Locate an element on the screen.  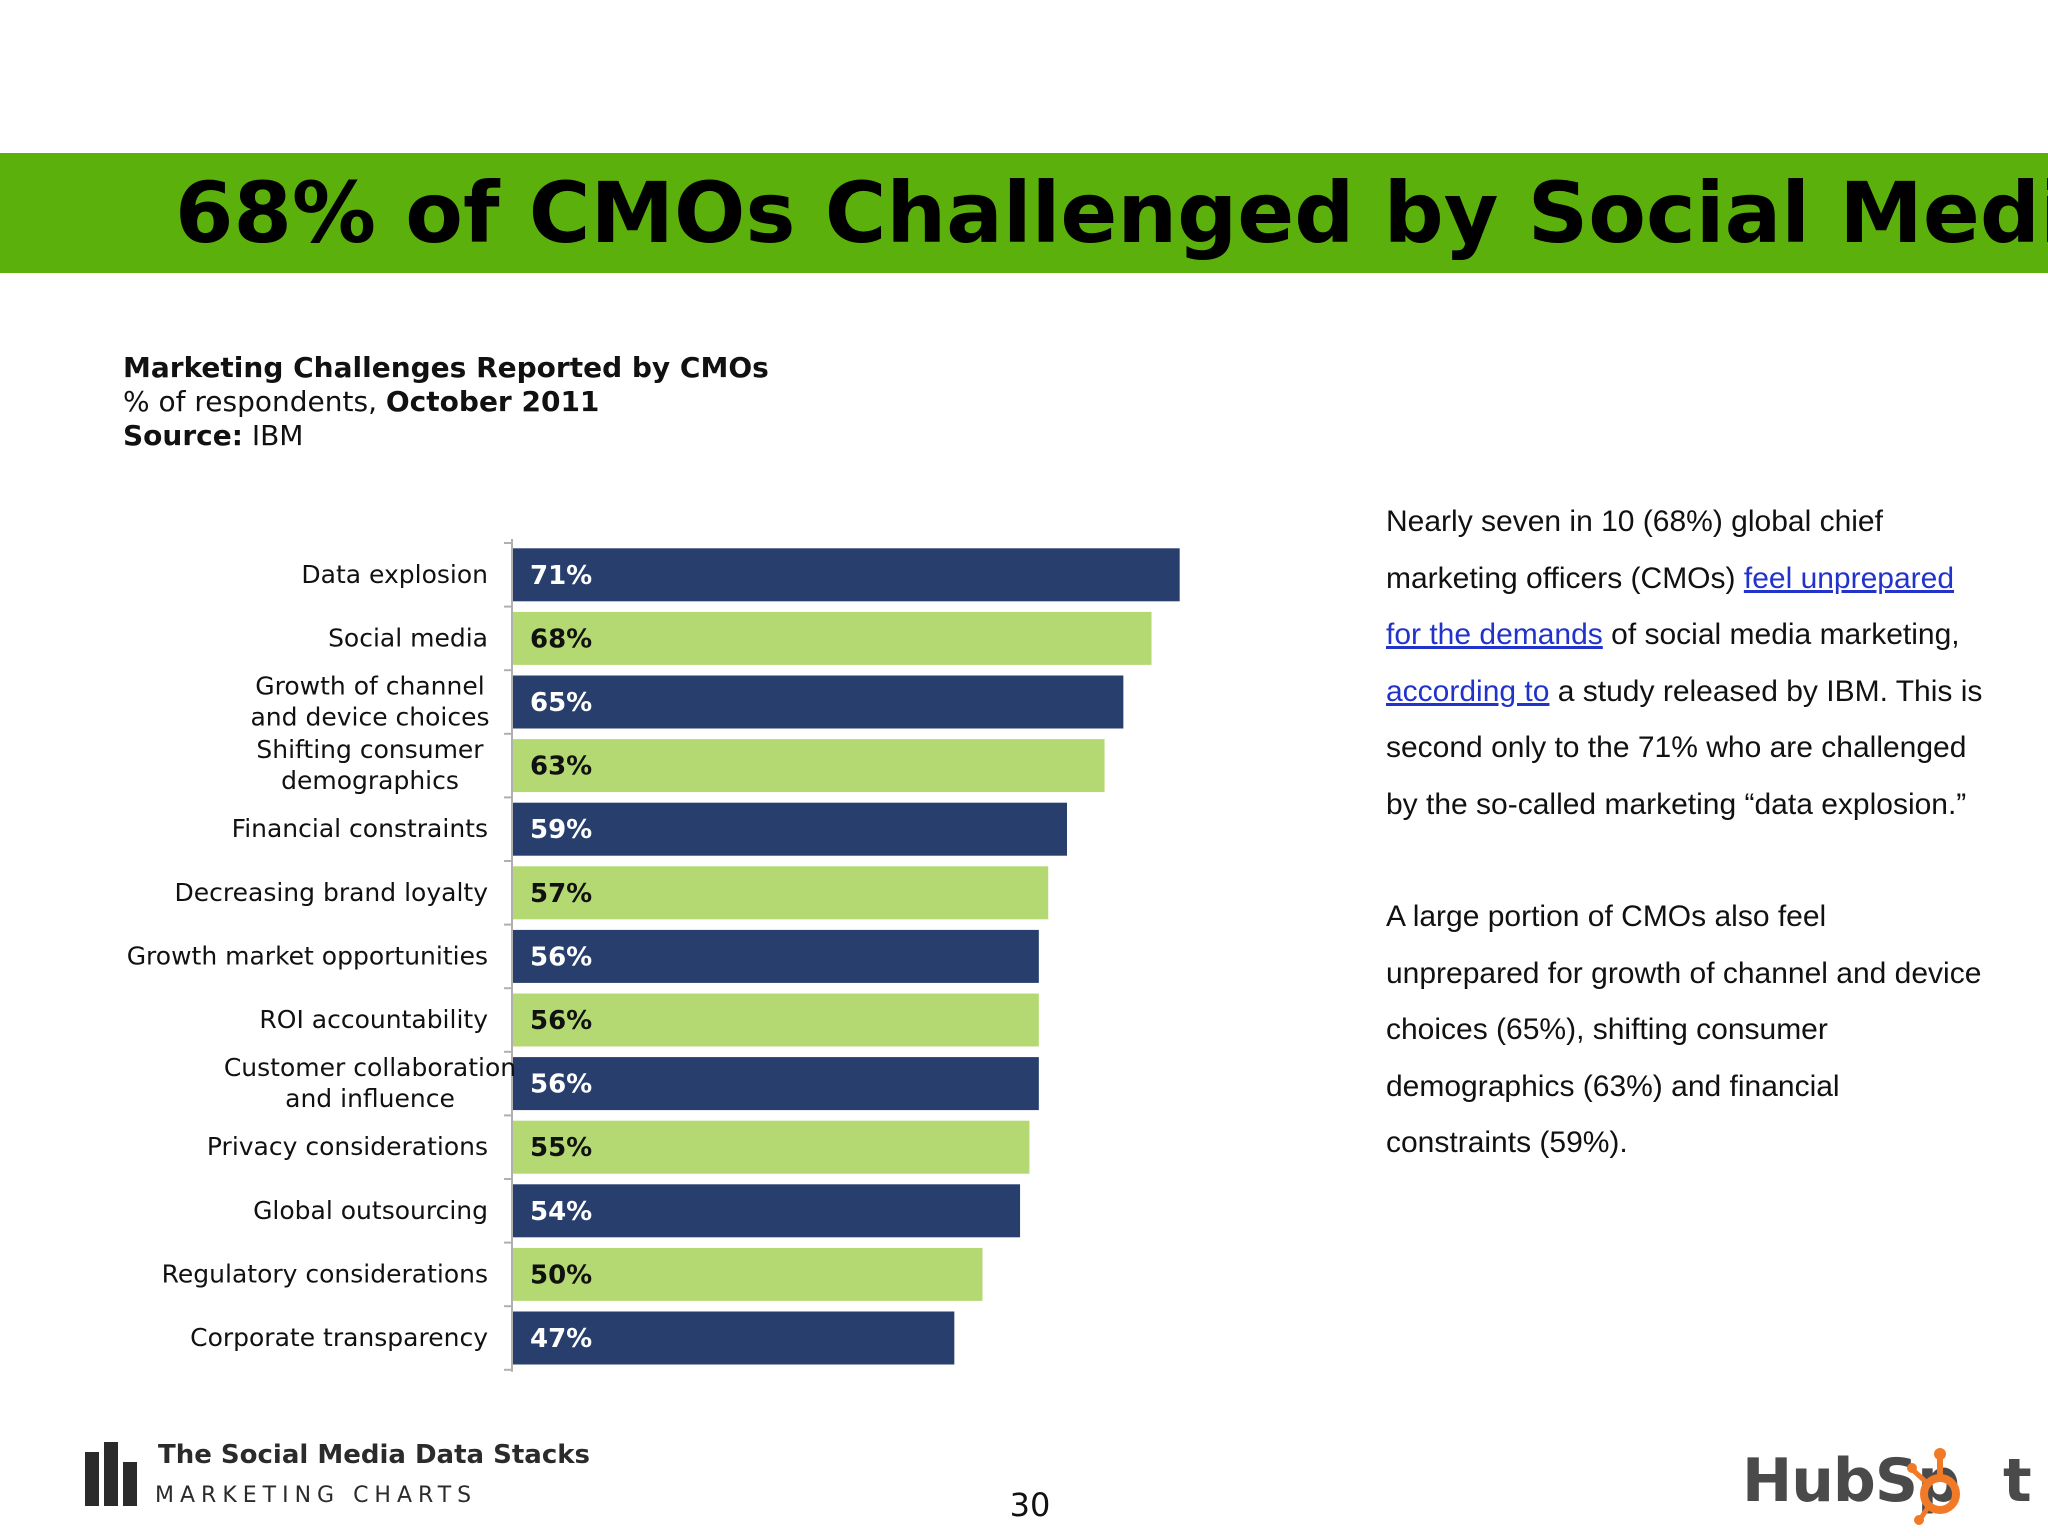
title-bar is located at coordinates (1024, 213).